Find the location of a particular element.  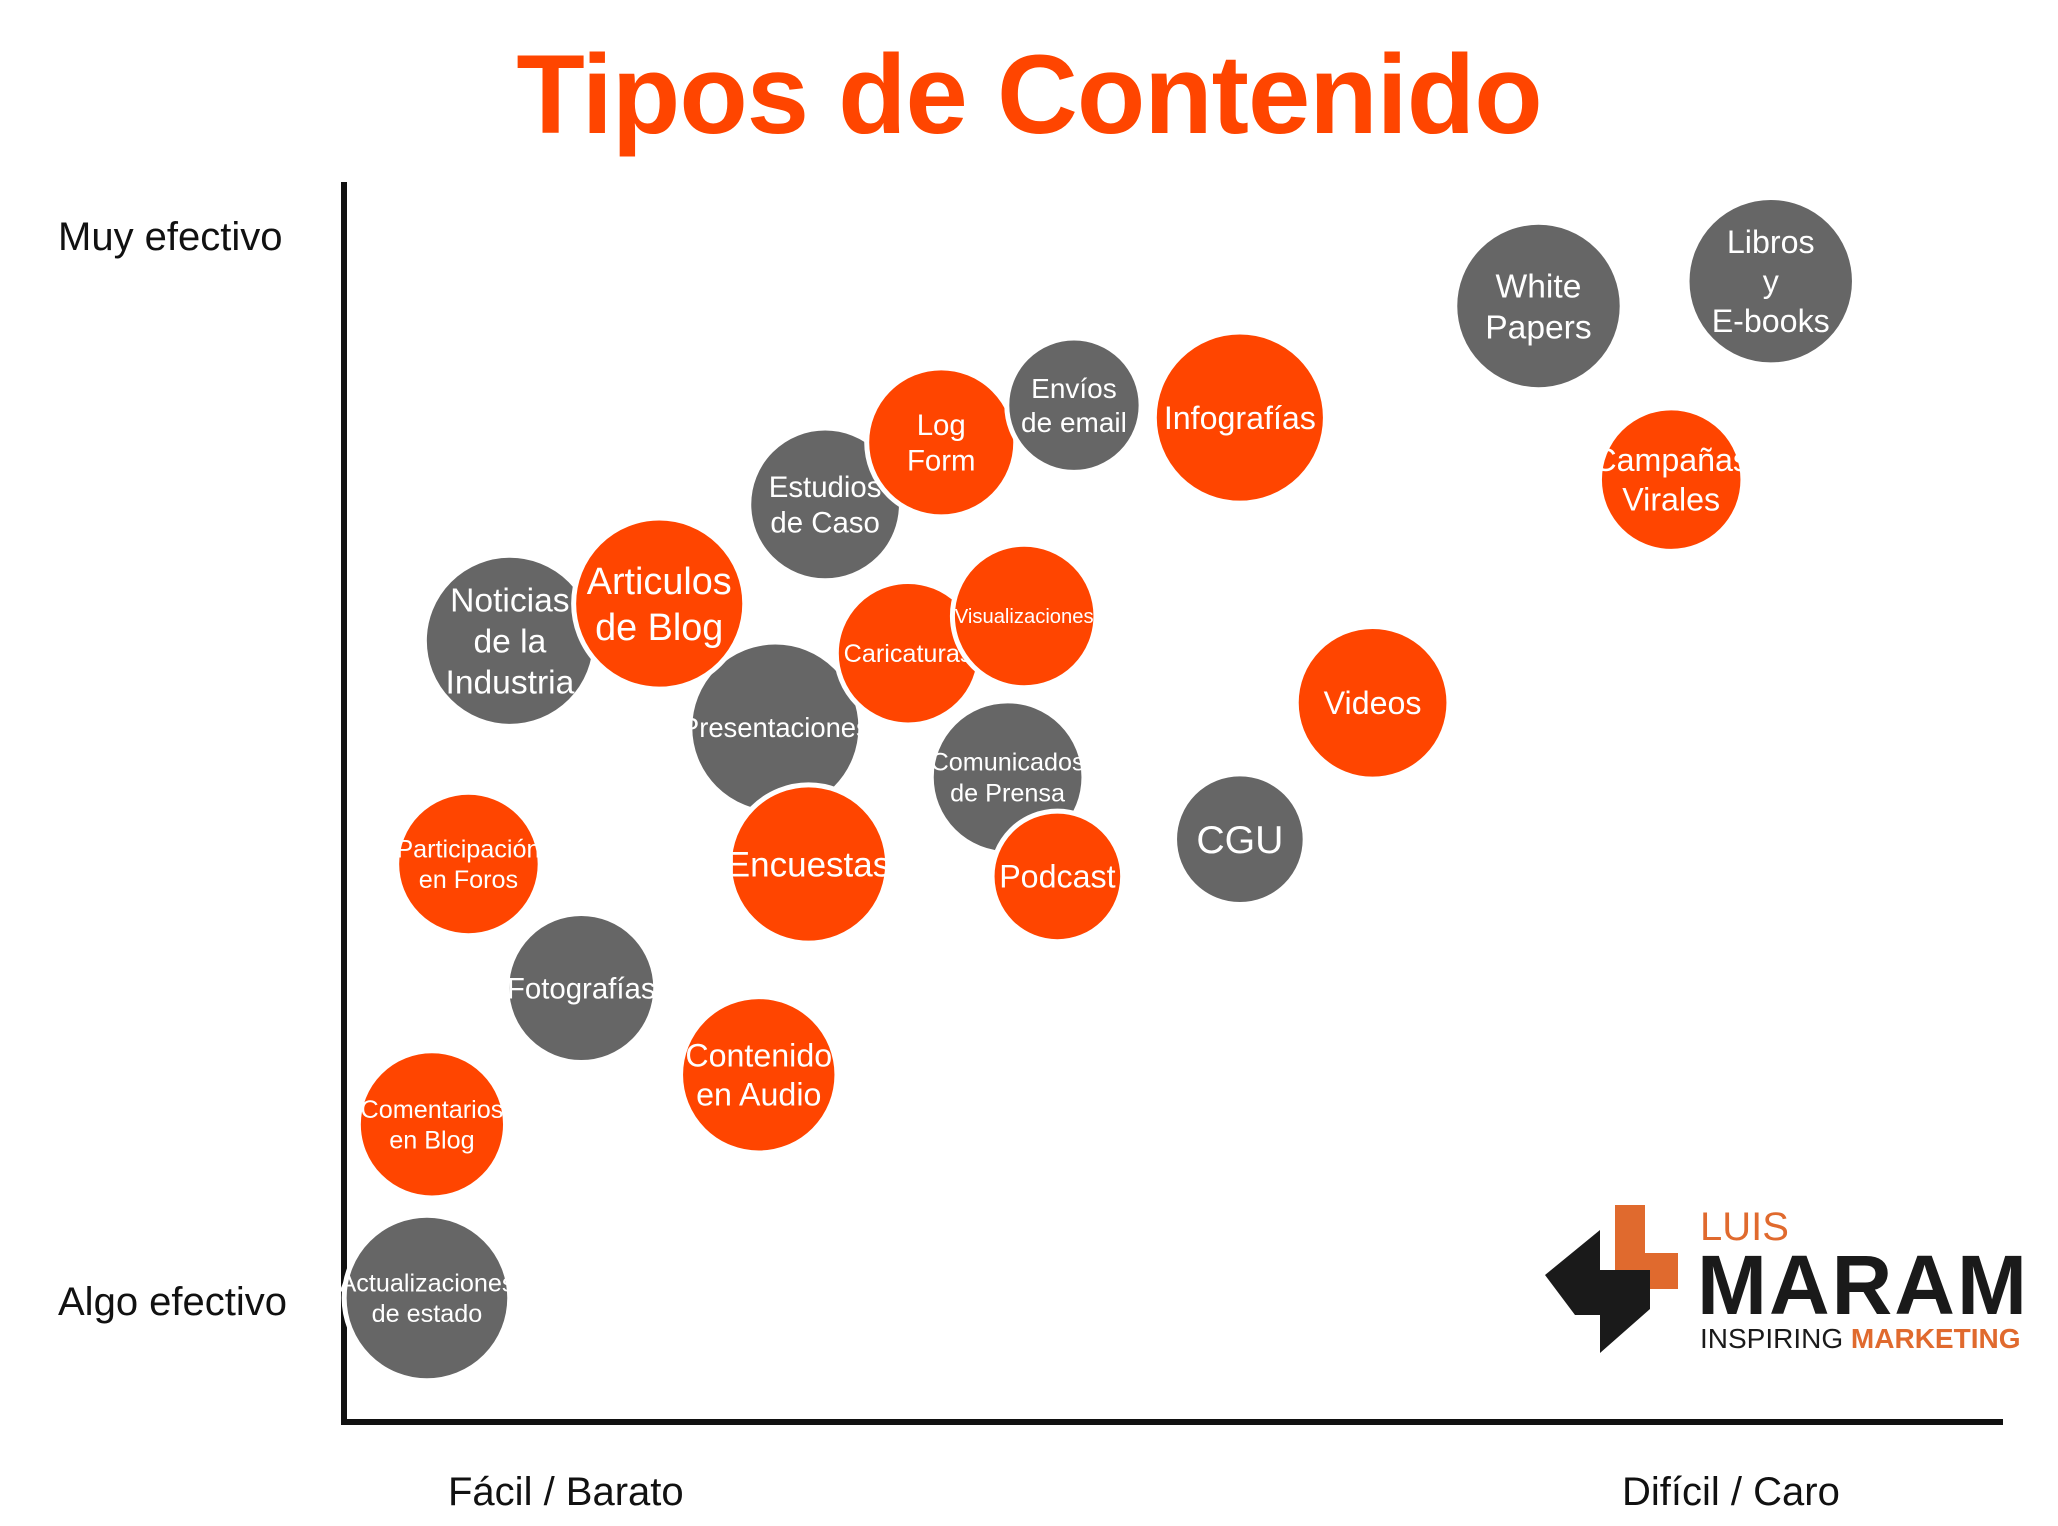

bubble-label: Contenido en Audio is located at coordinates (758, 1074).